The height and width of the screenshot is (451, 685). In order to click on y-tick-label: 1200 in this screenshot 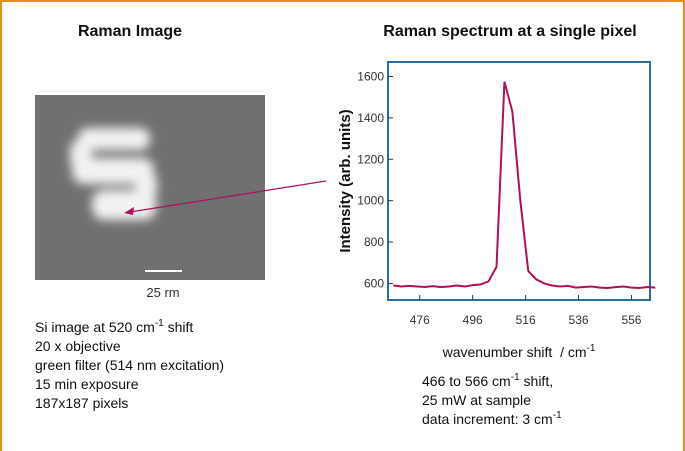, I will do `click(370, 159)`.